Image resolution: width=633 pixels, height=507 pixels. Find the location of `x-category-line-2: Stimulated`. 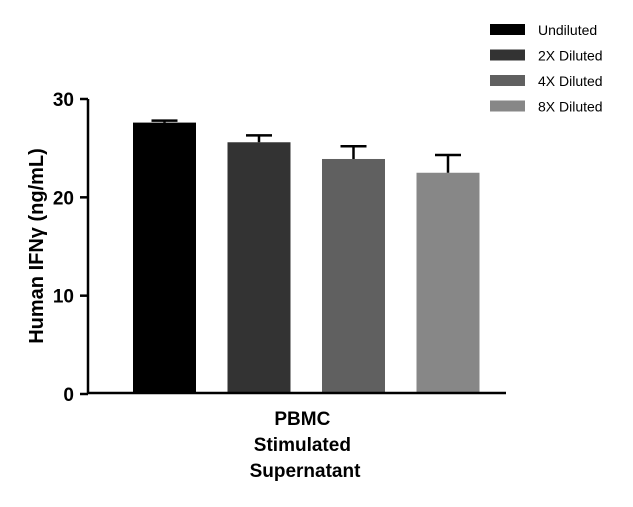

x-category-line-2: Stimulated is located at coordinates (302, 445).